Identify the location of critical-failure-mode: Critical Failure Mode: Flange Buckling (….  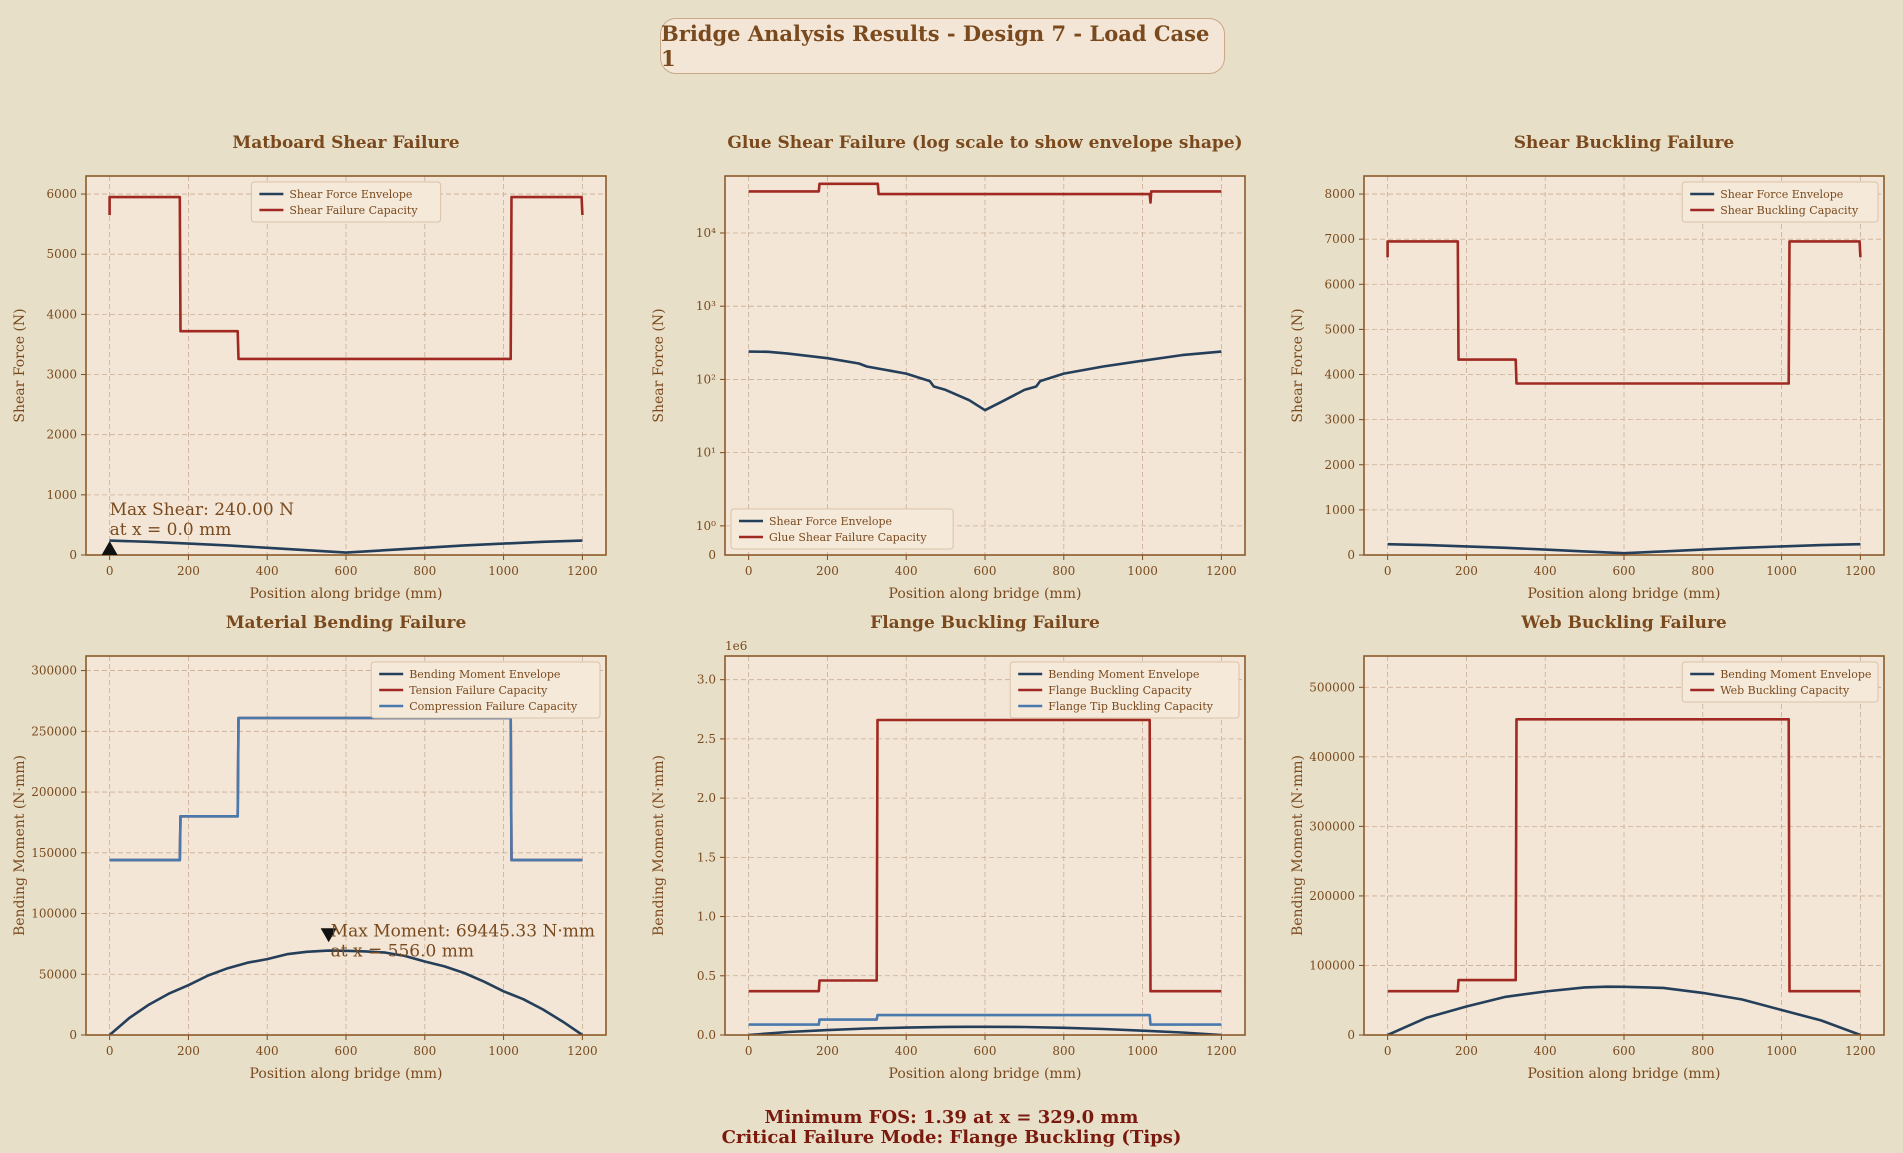
(951, 1137).